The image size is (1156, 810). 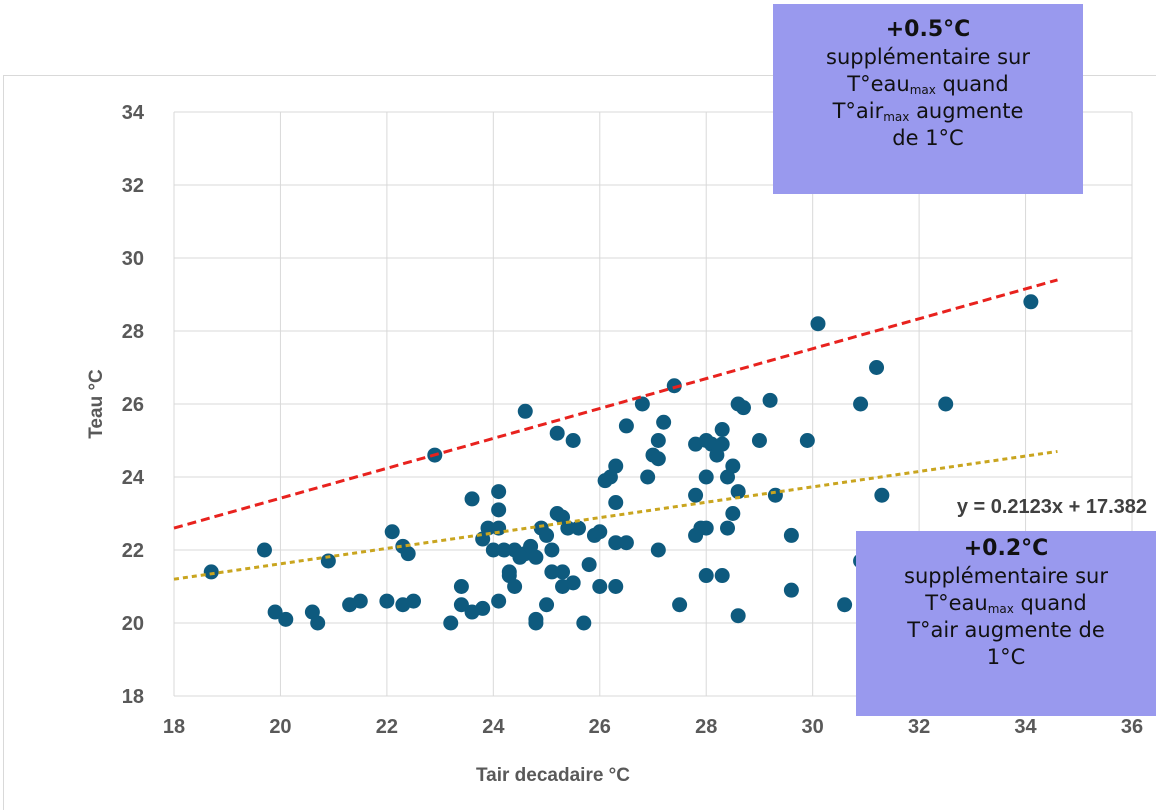 I want to click on annotation-top-line2: T°eaumax quand, so click(x=928, y=84).